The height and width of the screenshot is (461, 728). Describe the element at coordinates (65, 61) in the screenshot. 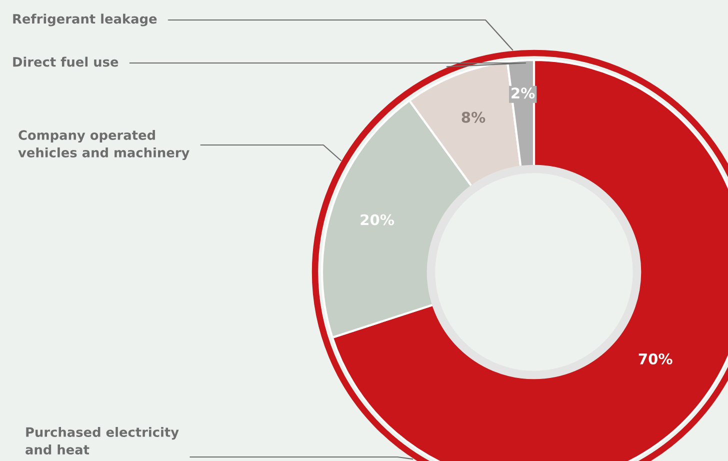

I see `slice-label: Direct fuel use` at that location.